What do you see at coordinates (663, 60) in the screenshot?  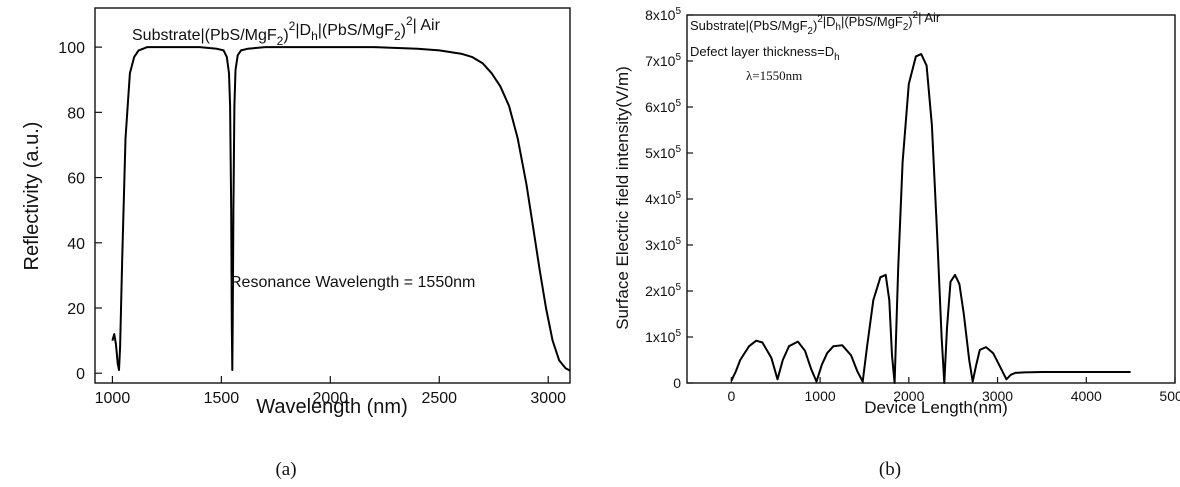 I see `panel-b-y-tick-label: 7x10⁵` at bounding box center [663, 60].